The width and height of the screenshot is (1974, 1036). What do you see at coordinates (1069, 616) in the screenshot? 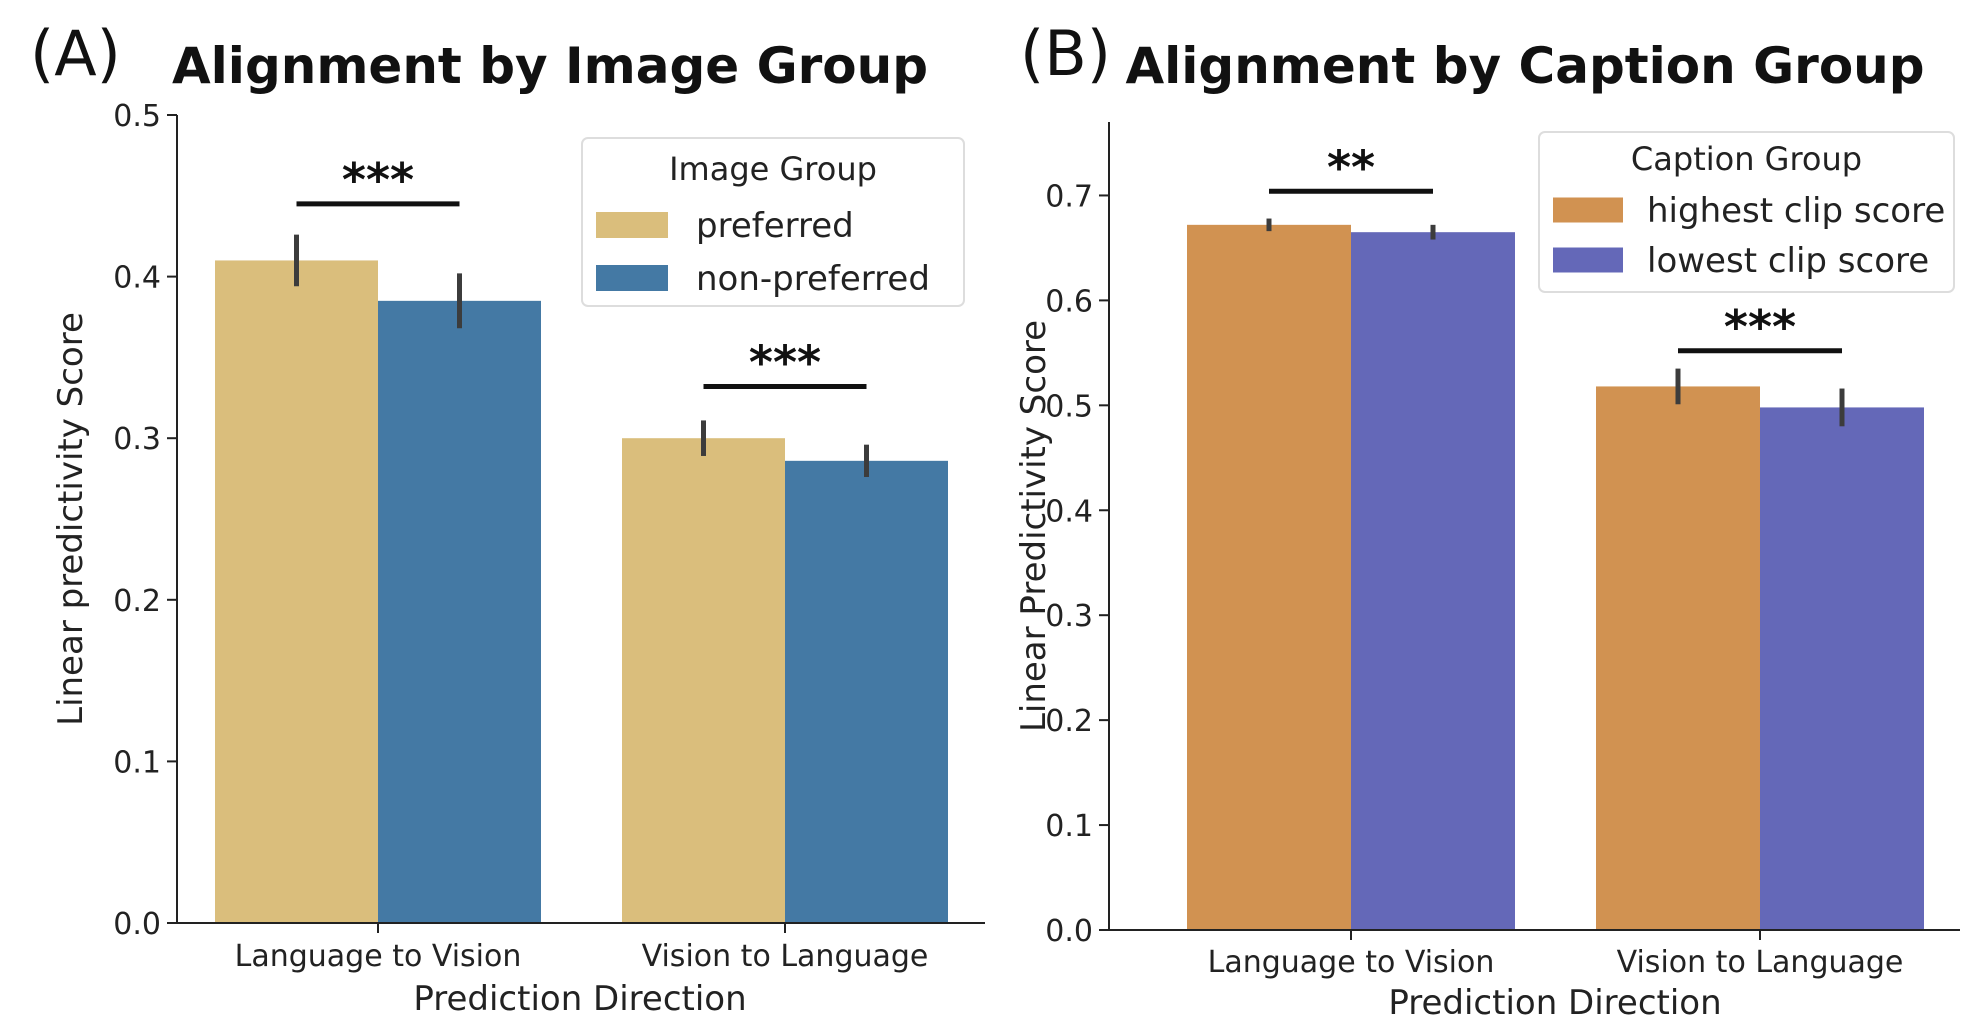
I see `panel-b-y-tick-label-3: 0.3` at bounding box center [1069, 616].